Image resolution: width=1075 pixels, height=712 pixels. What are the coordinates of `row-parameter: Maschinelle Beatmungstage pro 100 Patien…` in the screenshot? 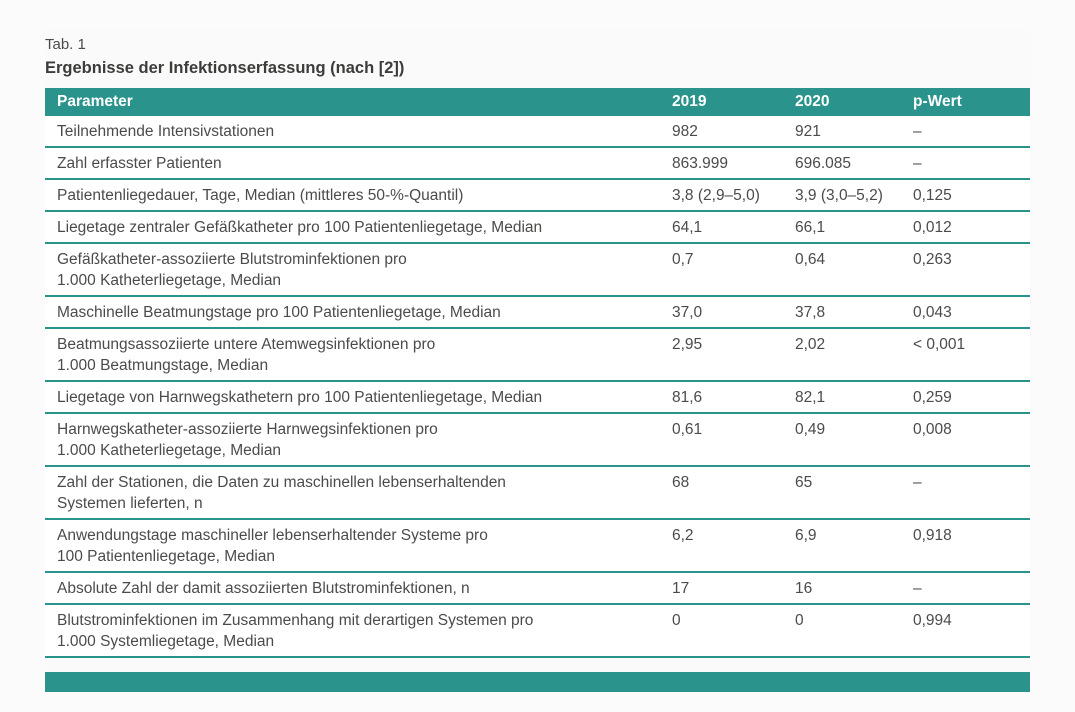 It's located at (358, 312).